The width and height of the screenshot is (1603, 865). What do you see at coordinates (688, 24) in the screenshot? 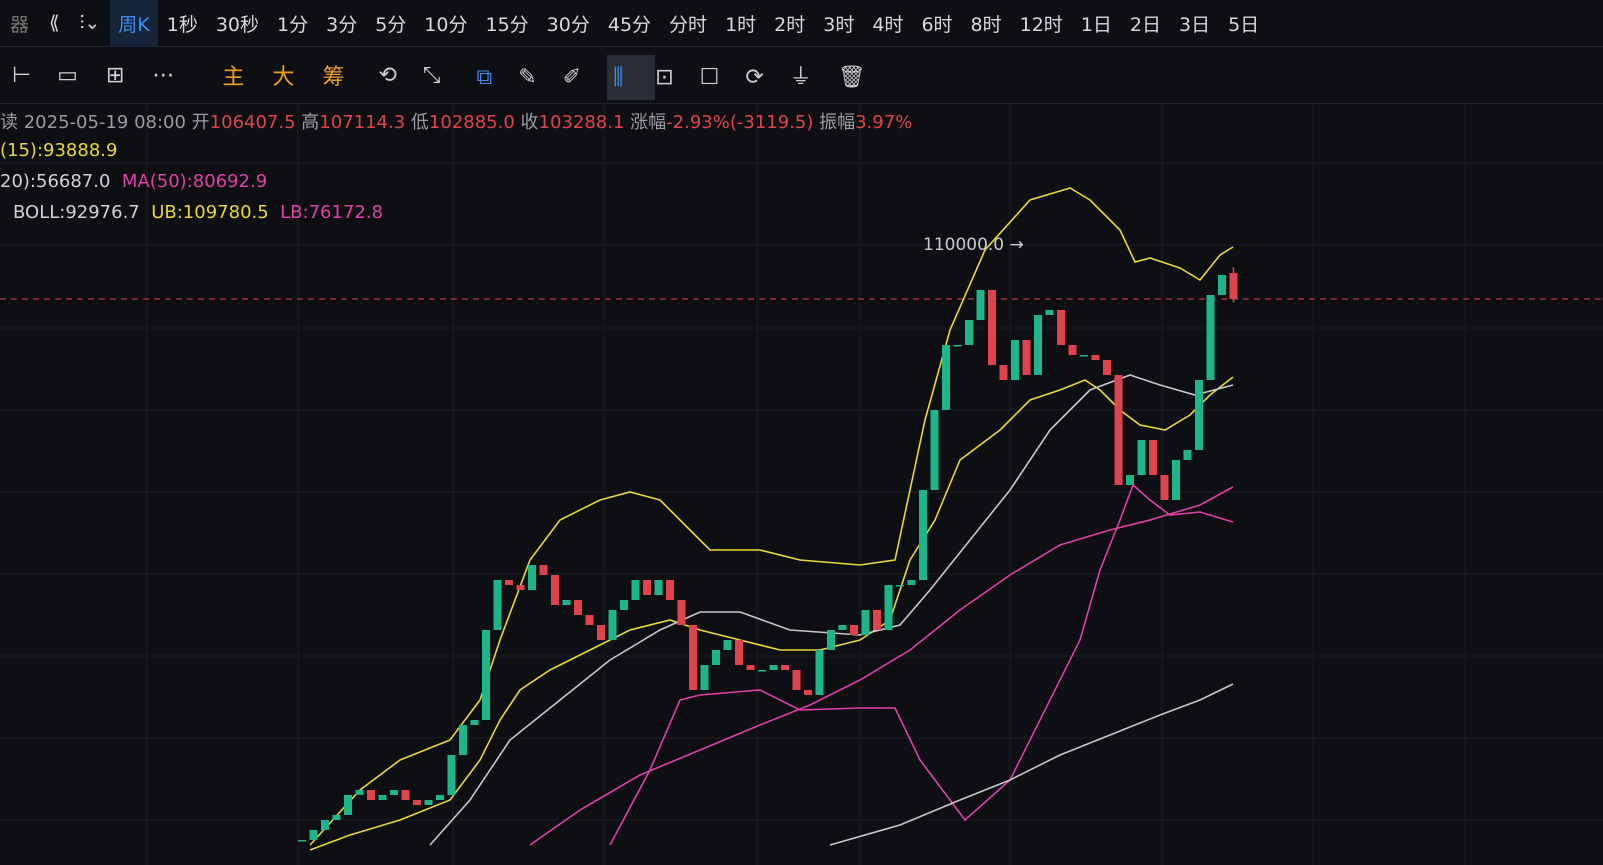
I see `period-option: 分时` at bounding box center [688, 24].